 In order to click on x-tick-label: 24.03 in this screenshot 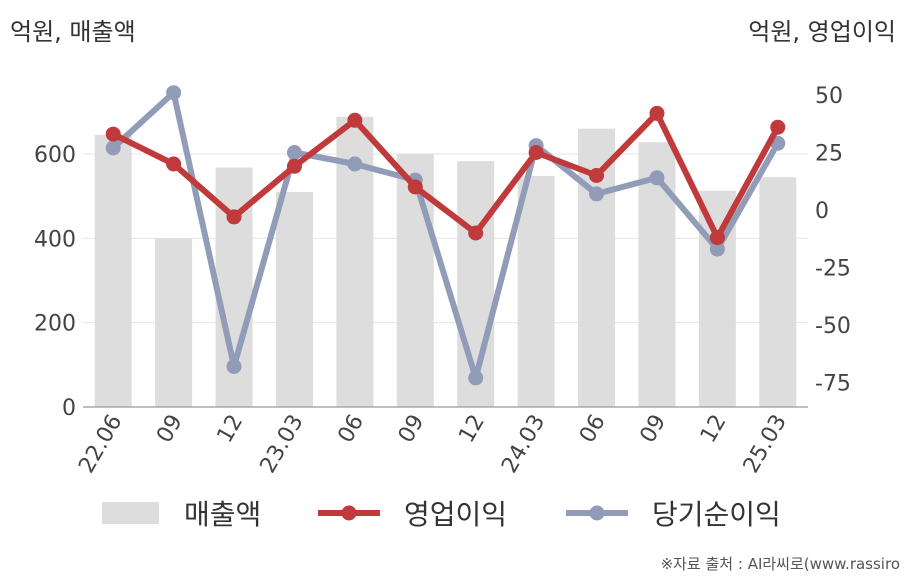, I will do `click(523, 444)`.